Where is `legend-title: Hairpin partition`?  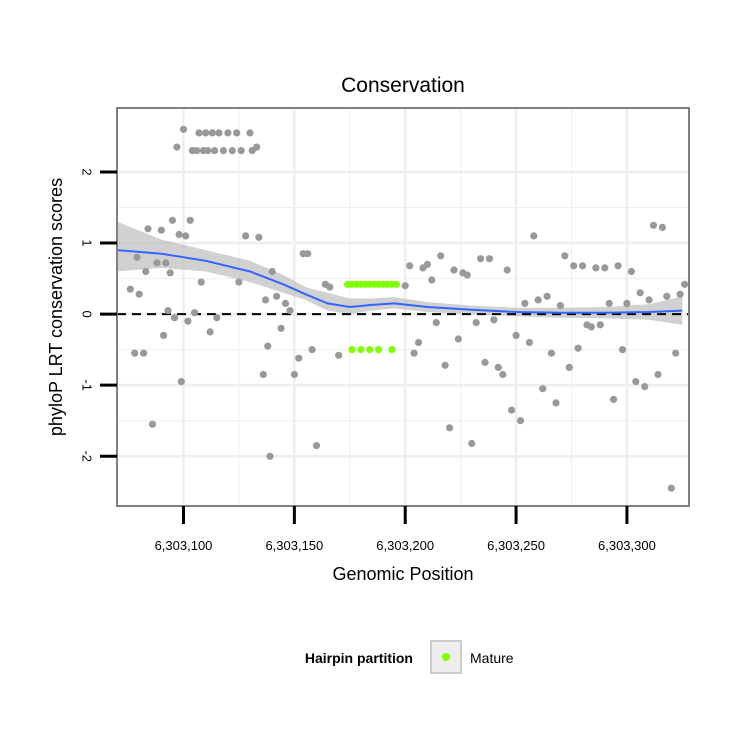
legend-title: Hairpin partition is located at coordinates (359, 658).